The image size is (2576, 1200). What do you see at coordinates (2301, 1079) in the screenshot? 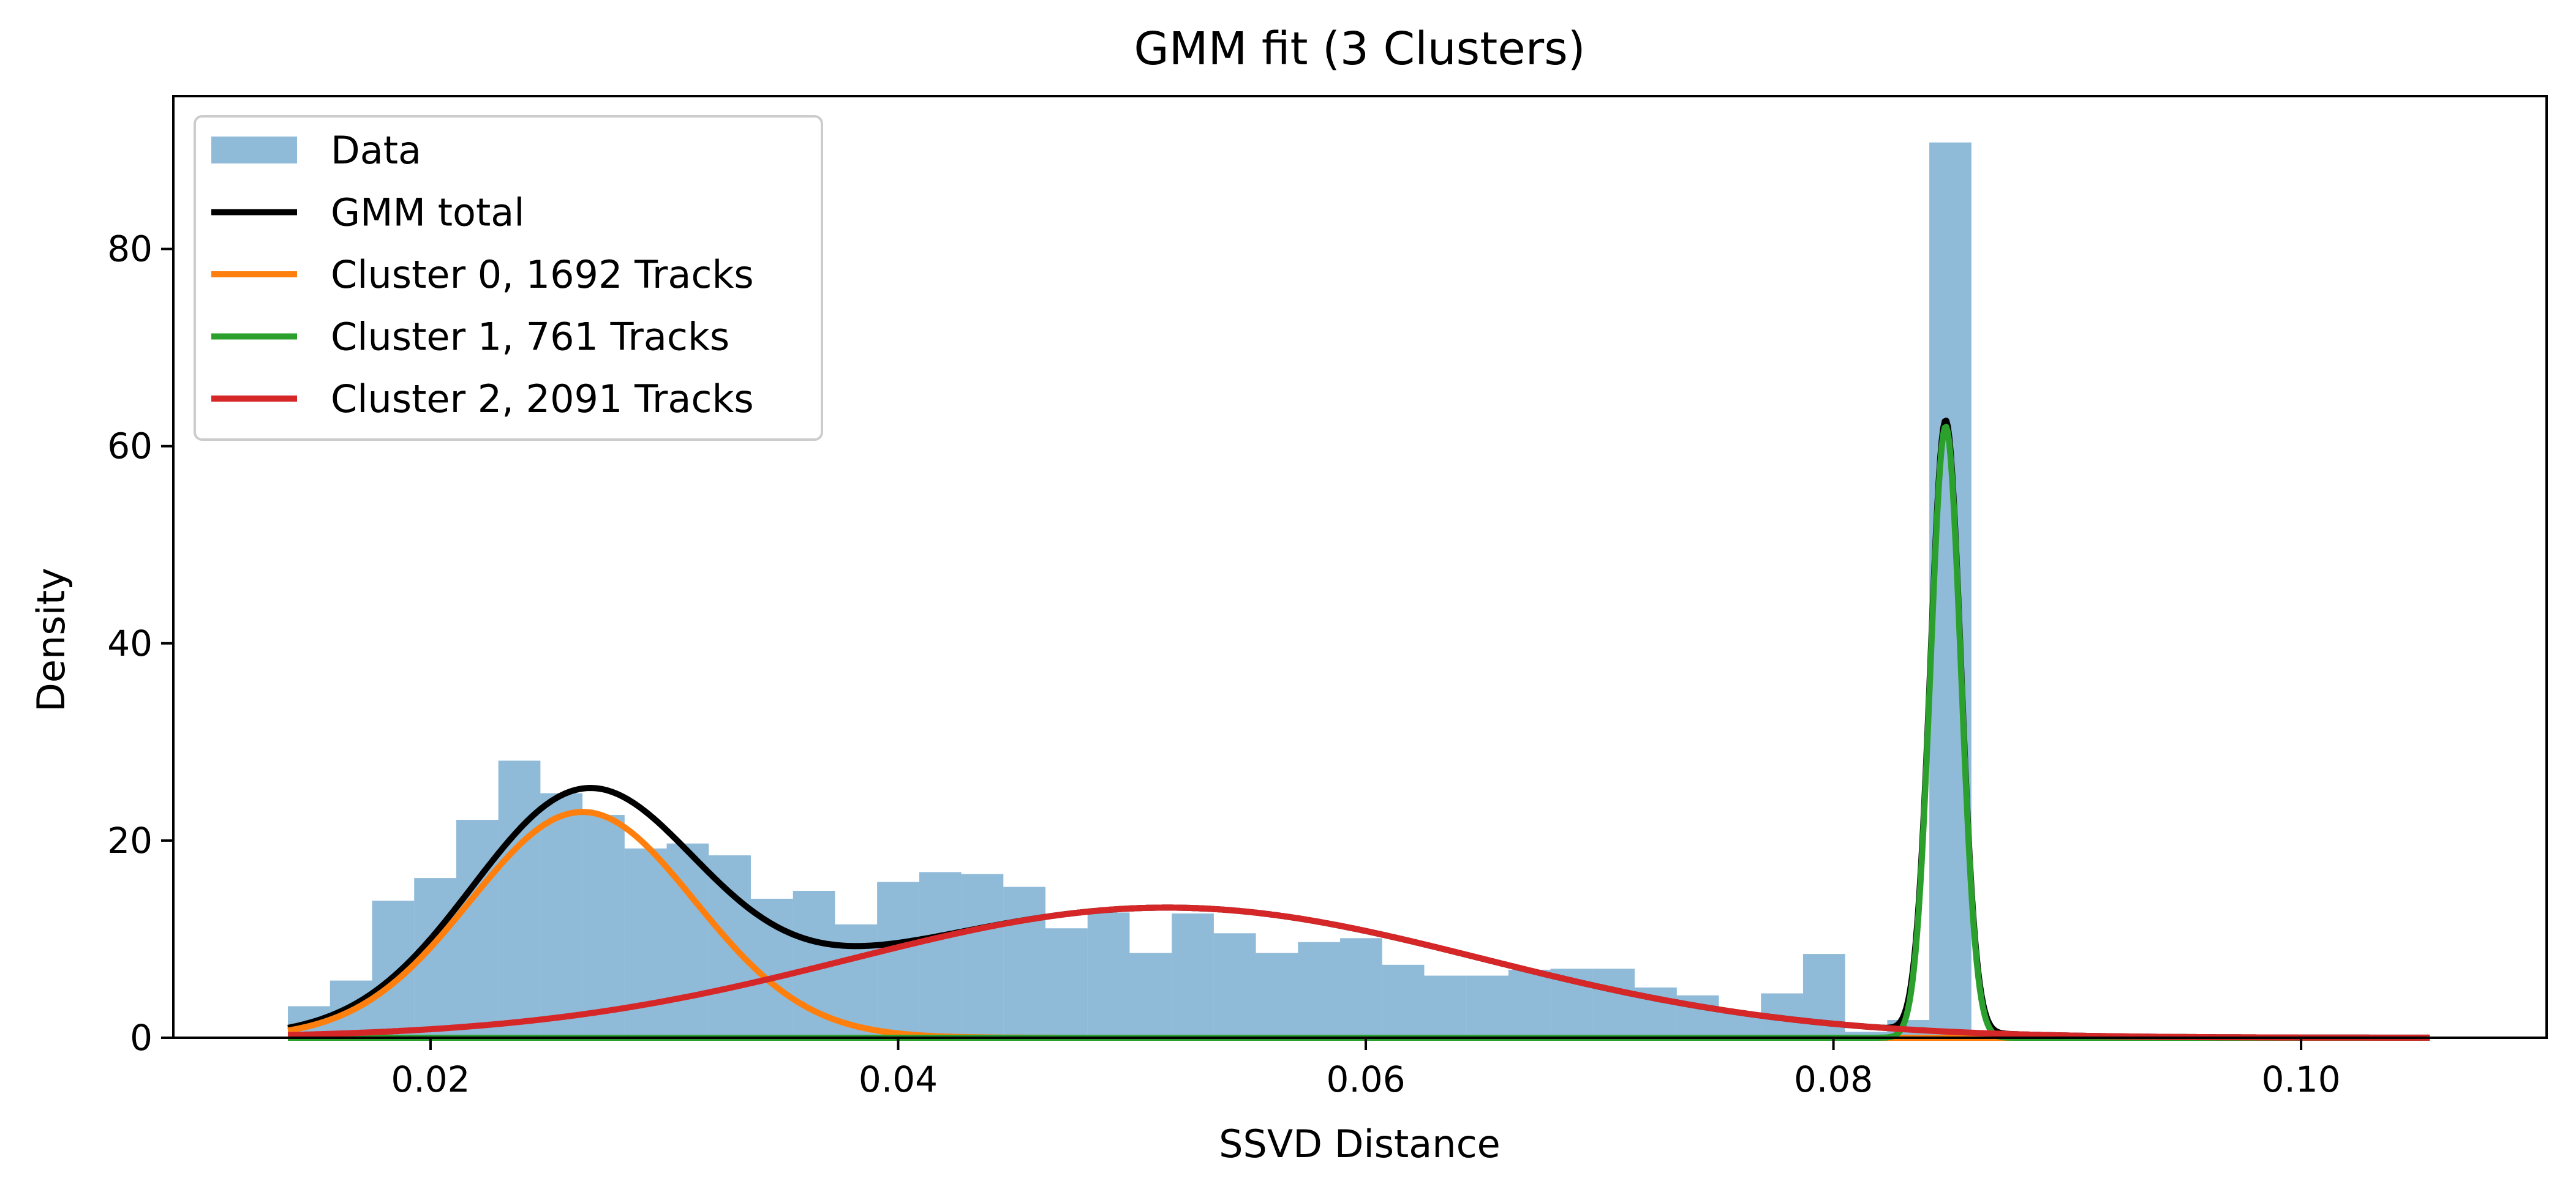
I see `x-tick-label: 0.10` at bounding box center [2301, 1079].